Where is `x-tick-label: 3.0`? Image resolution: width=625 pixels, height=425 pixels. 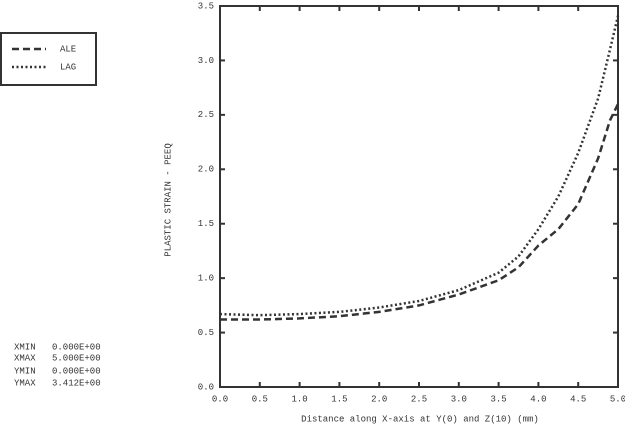
x-tick-label: 3.0 is located at coordinates (459, 399).